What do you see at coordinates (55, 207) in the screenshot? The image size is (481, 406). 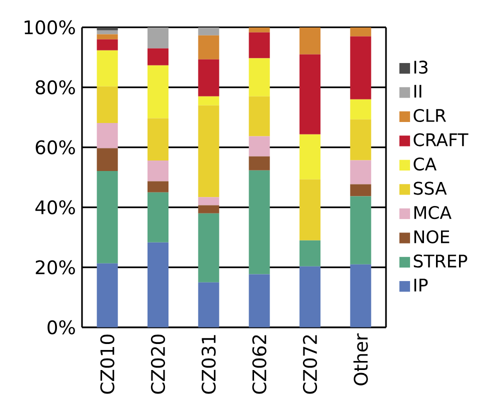 I see `y-tick-label: 40%` at bounding box center [55, 207].